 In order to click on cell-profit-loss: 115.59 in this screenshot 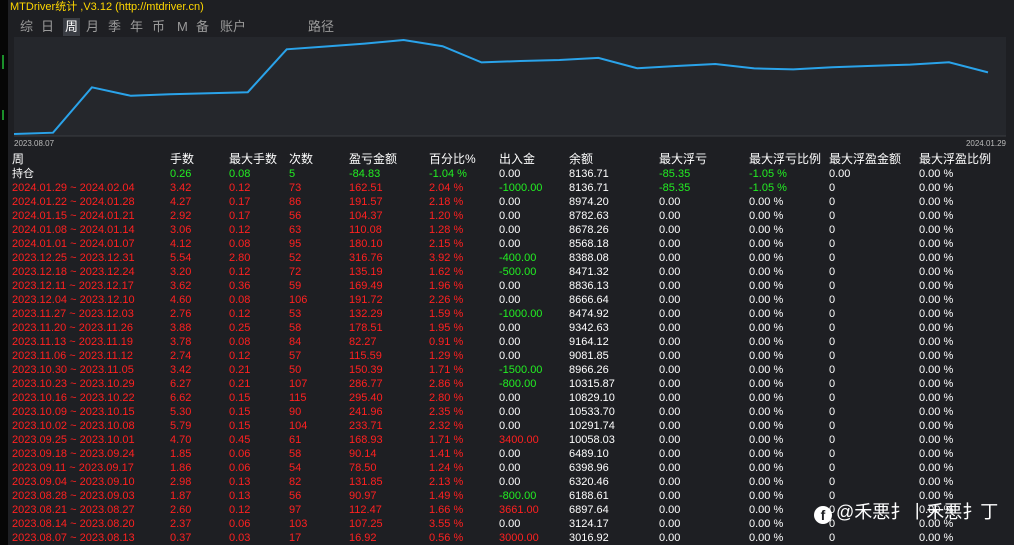, I will do `click(365, 356)`.